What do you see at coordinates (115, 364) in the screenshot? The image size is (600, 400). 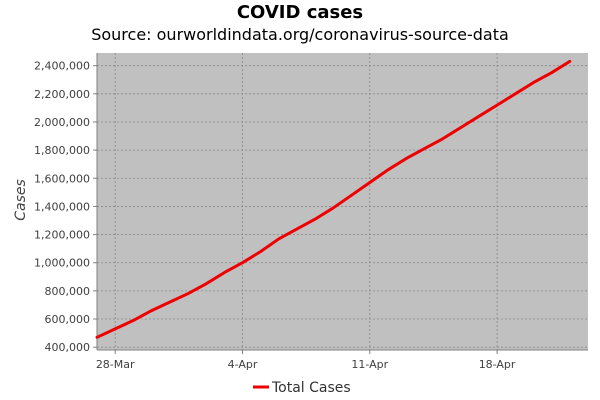 I see `x-tick-label: 28-Mar` at bounding box center [115, 364].